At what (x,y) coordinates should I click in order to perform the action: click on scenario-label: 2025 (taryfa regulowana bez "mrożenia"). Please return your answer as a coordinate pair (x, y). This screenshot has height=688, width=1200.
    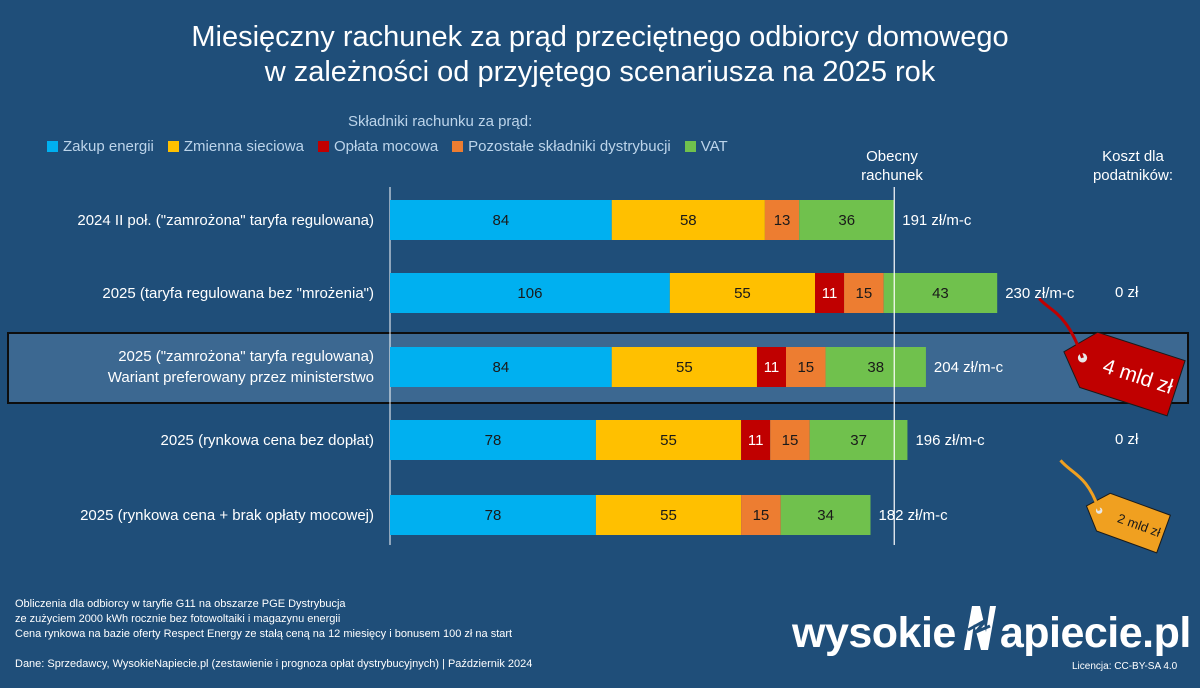
    Looking at the image, I should click on (187, 293).